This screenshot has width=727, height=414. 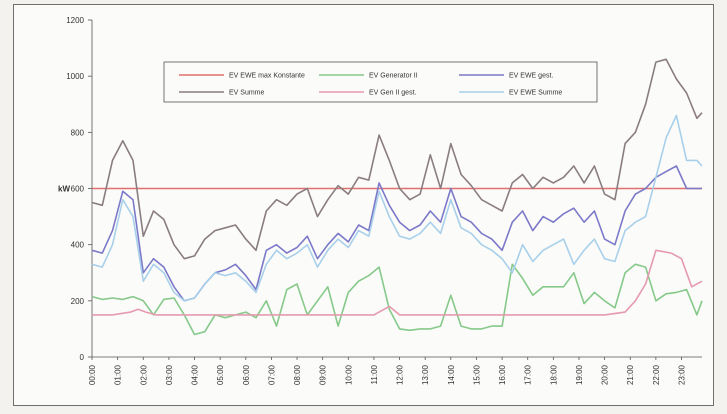 I want to click on x-tick-label: 12:00, so click(x=400, y=374).